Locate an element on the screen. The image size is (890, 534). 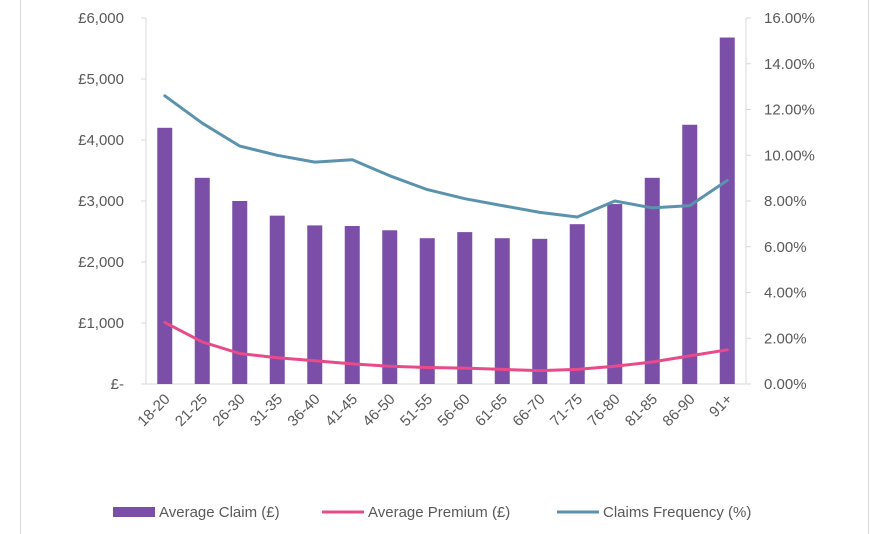
y2-tick-label: 2.00% is located at coordinates (785, 338).